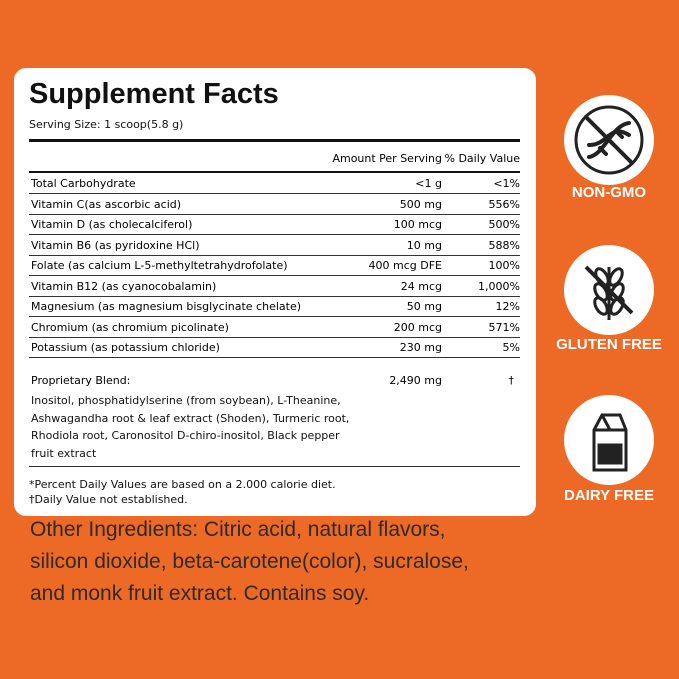 This screenshot has width=679, height=679. Describe the element at coordinates (609, 344) in the screenshot. I see `badge-label: GLUTEN FREE` at that location.